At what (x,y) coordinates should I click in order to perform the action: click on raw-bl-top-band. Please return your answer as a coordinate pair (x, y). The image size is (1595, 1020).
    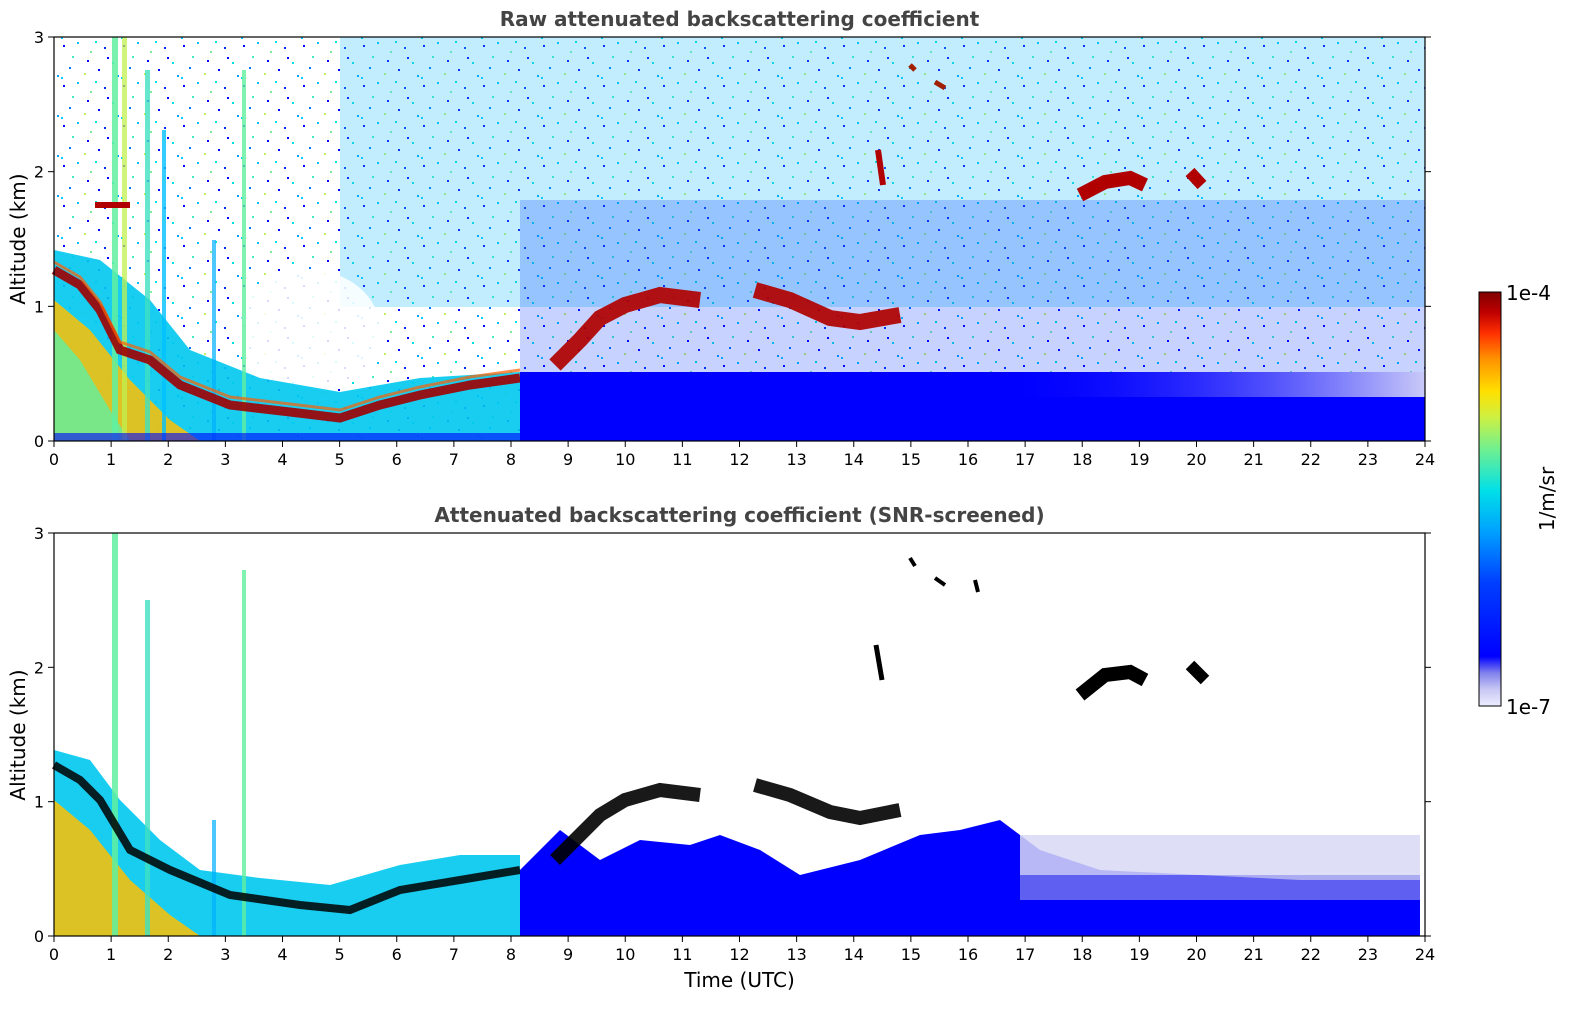
    Looking at the image, I should click on (286, 344).